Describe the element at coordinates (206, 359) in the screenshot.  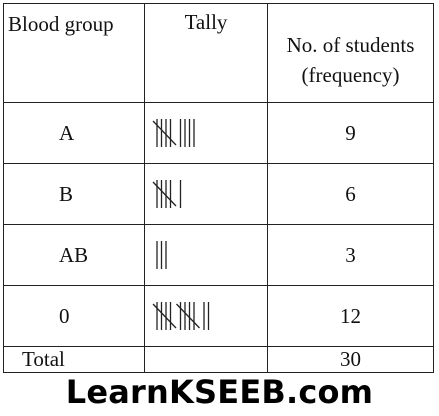
I see `total-tally-cell` at that location.